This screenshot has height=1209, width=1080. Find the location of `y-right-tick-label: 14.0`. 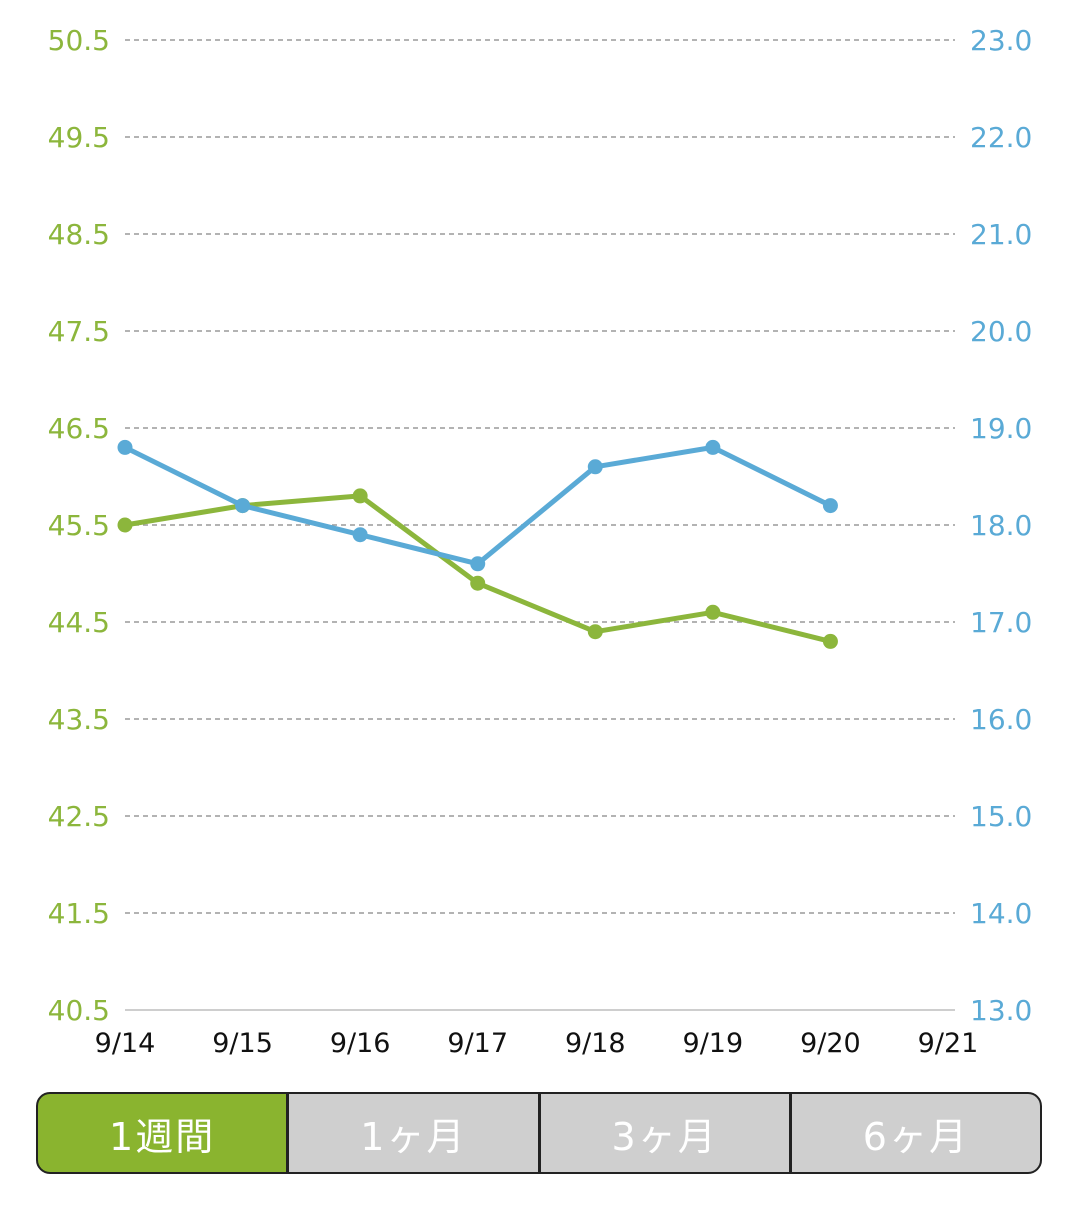

y-right-tick-label: 14.0 is located at coordinates (1001, 913).